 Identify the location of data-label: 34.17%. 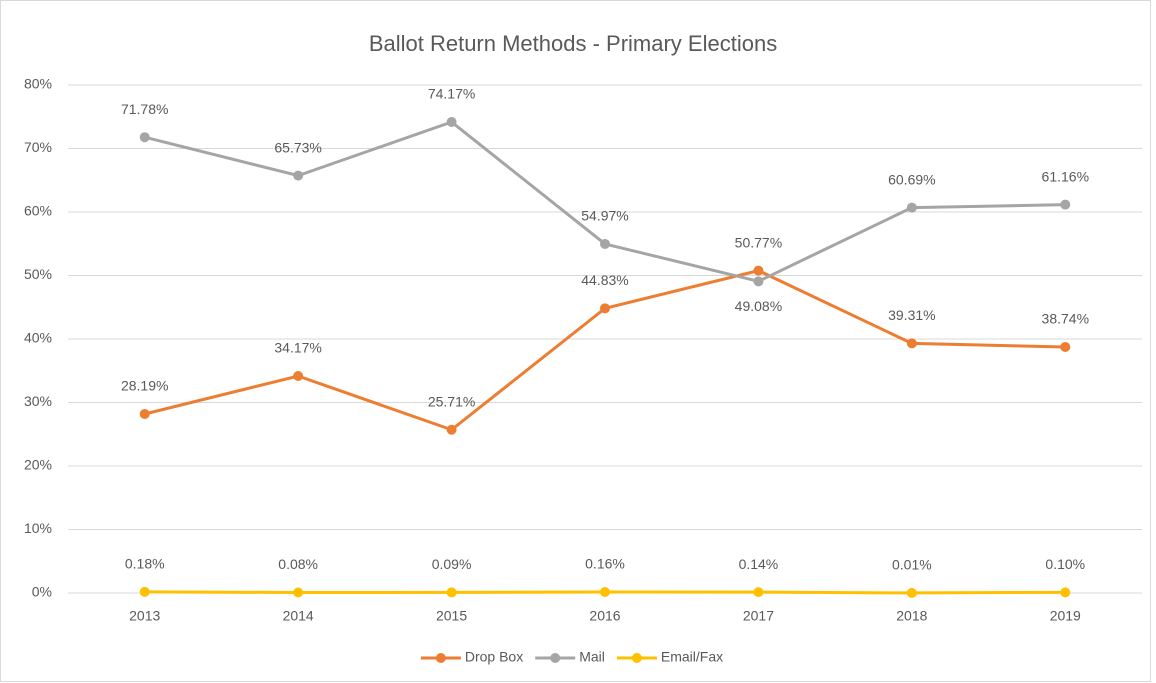
(297, 348).